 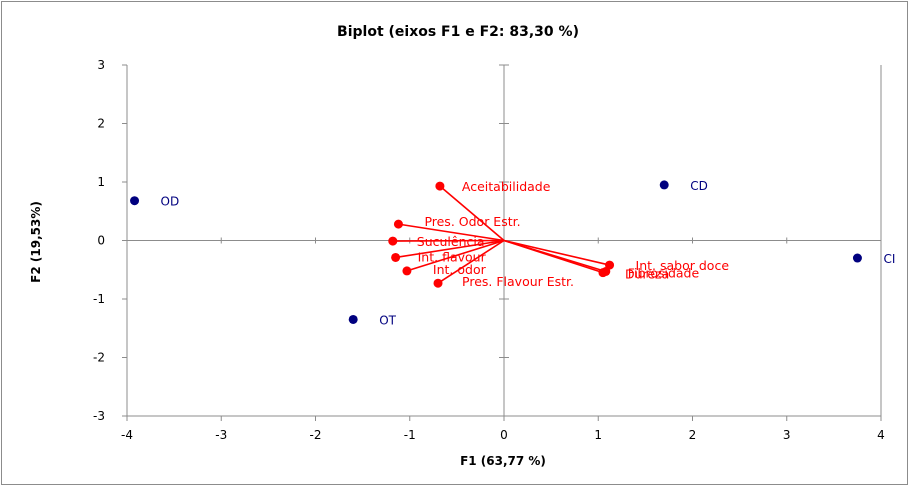 I want to click on chart-title: Biplot (eixos F1 e F2: 83,30 %), so click(x=458, y=32).